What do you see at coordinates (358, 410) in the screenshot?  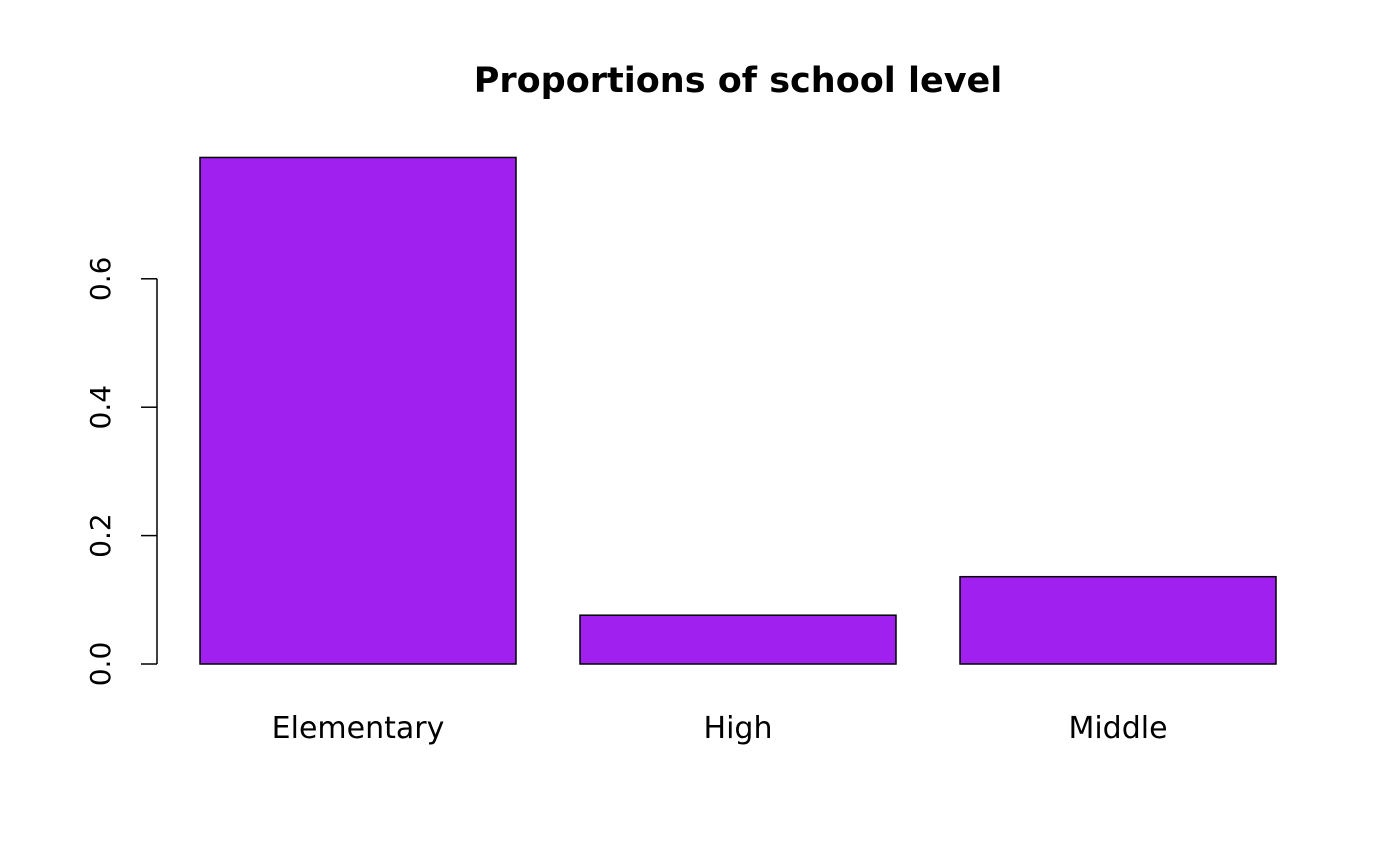 I see `bar-elementary` at bounding box center [358, 410].